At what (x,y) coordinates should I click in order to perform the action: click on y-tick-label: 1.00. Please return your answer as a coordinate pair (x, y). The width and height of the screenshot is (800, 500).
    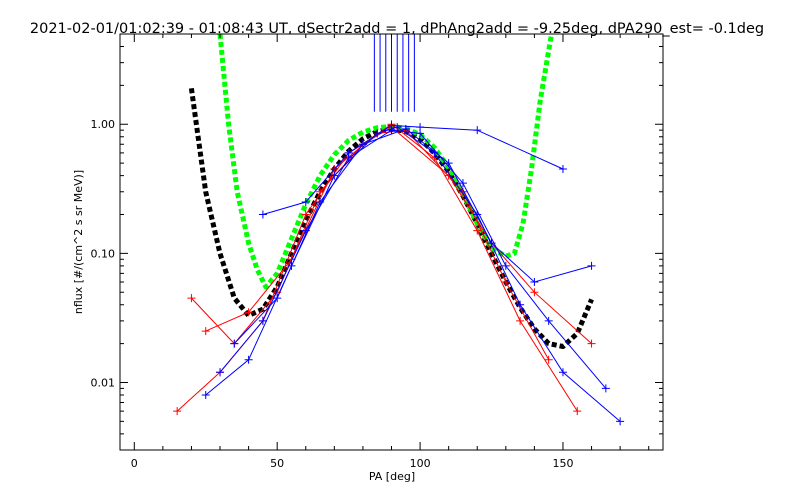
    Looking at the image, I should click on (103, 124).